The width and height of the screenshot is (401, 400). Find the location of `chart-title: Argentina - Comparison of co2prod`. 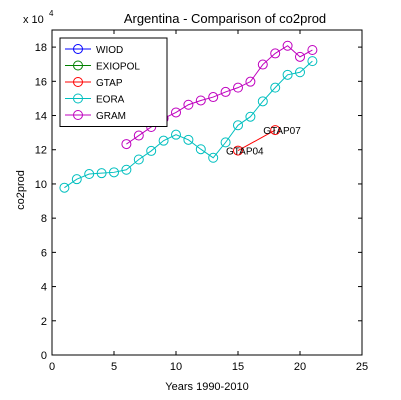

chart-title: Argentina - Comparison of co2prod is located at coordinates (225, 18).